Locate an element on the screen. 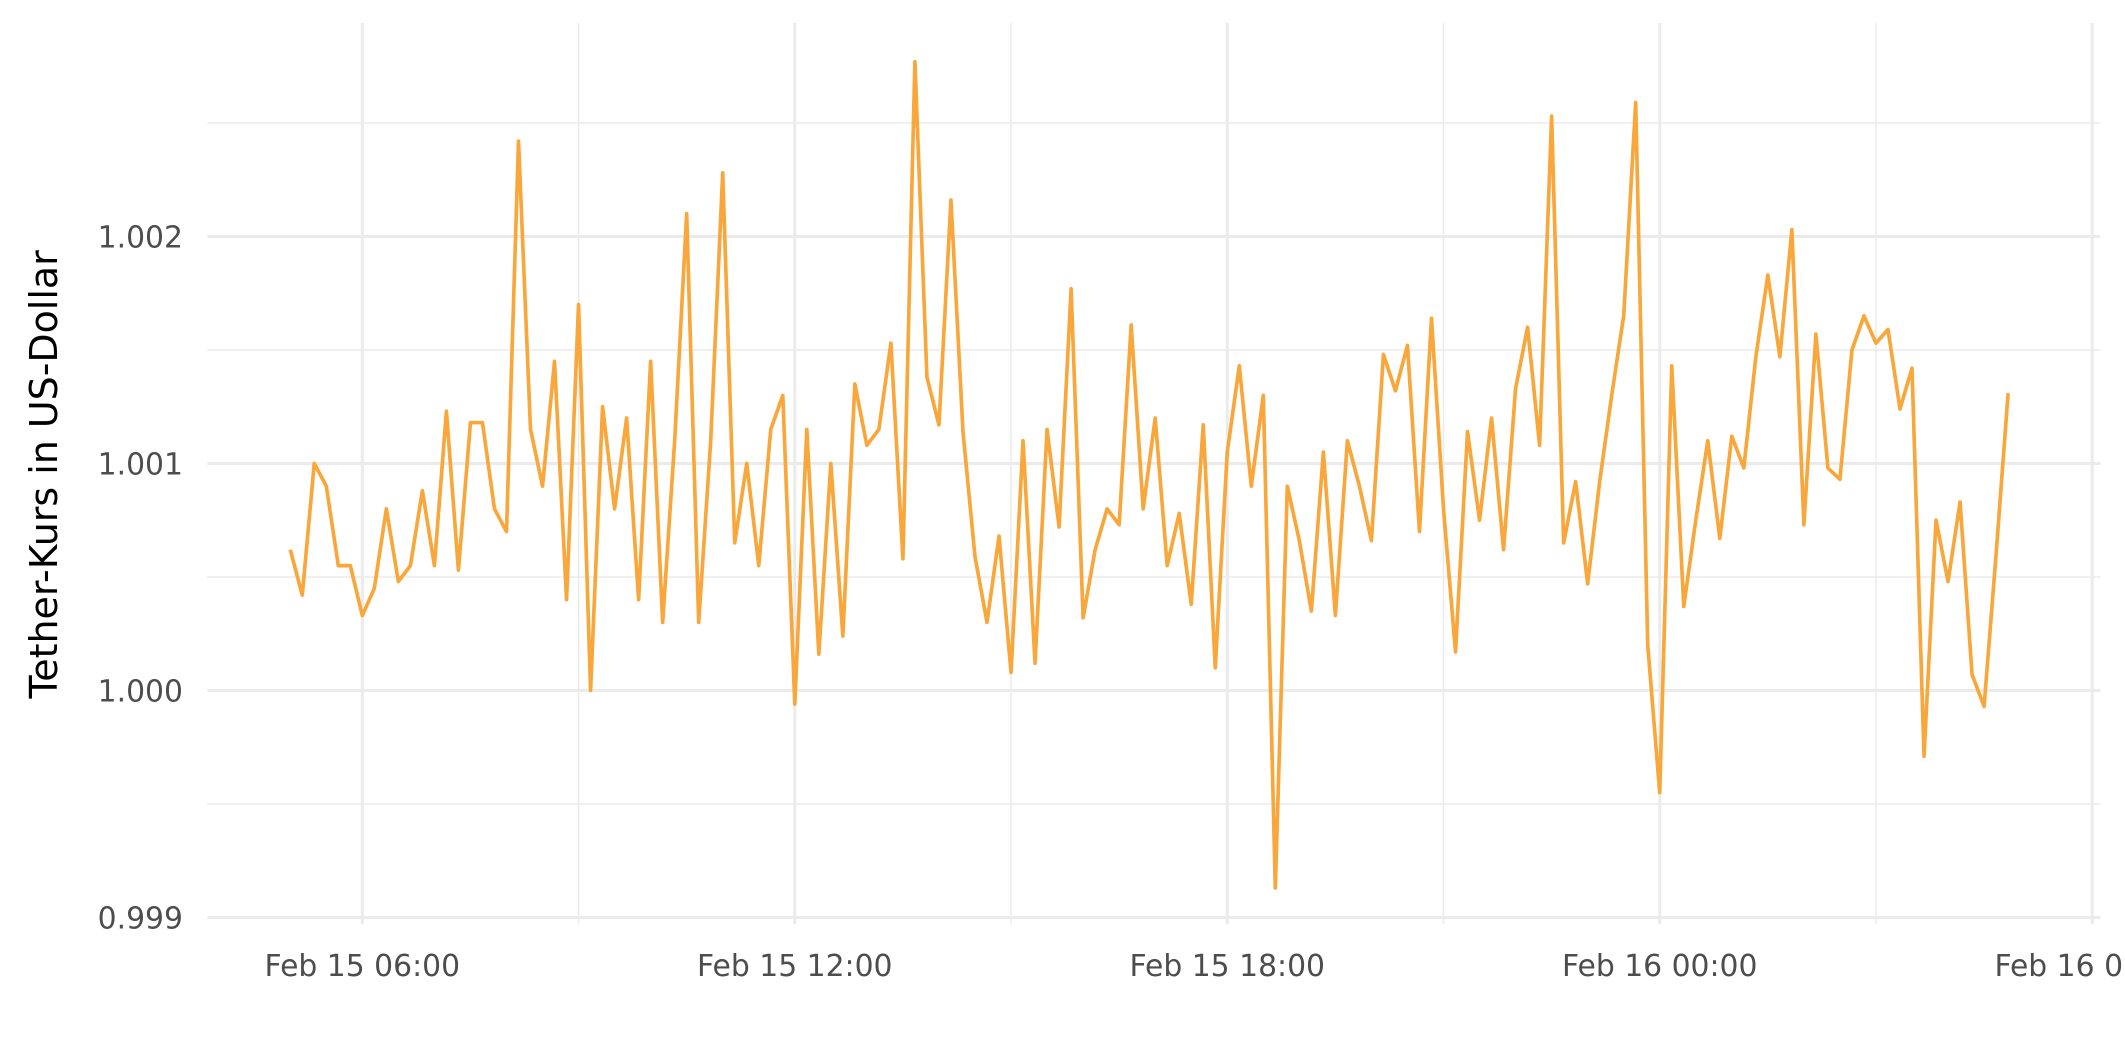 The width and height of the screenshot is (2125, 1062). x-tick-label: Feb 15 18:00 is located at coordinates (1227, 966).